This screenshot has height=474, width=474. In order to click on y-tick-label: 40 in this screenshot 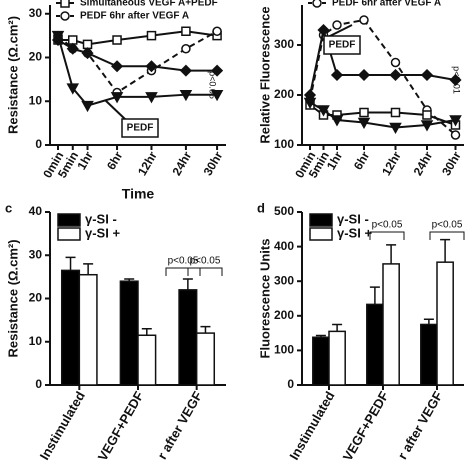, I will do `click(36, 211)`.